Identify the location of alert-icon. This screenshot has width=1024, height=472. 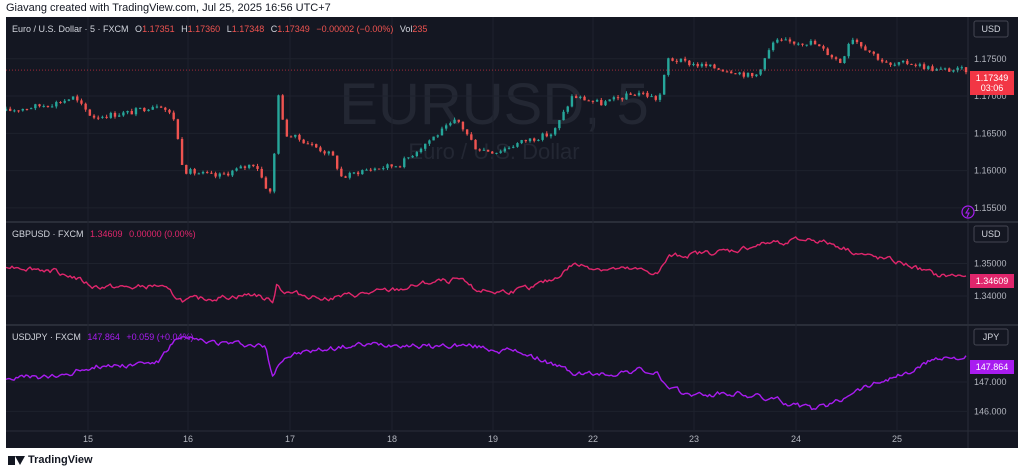
(968, 212).